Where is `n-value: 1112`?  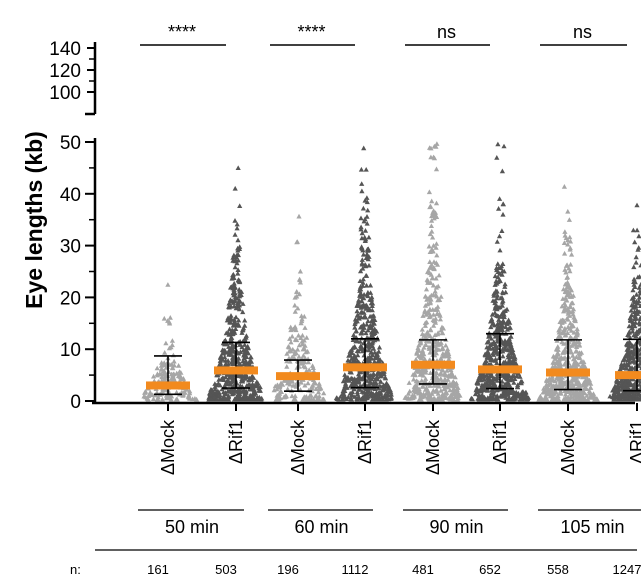
n-value: 1112 is located at coordinates (355, 569).